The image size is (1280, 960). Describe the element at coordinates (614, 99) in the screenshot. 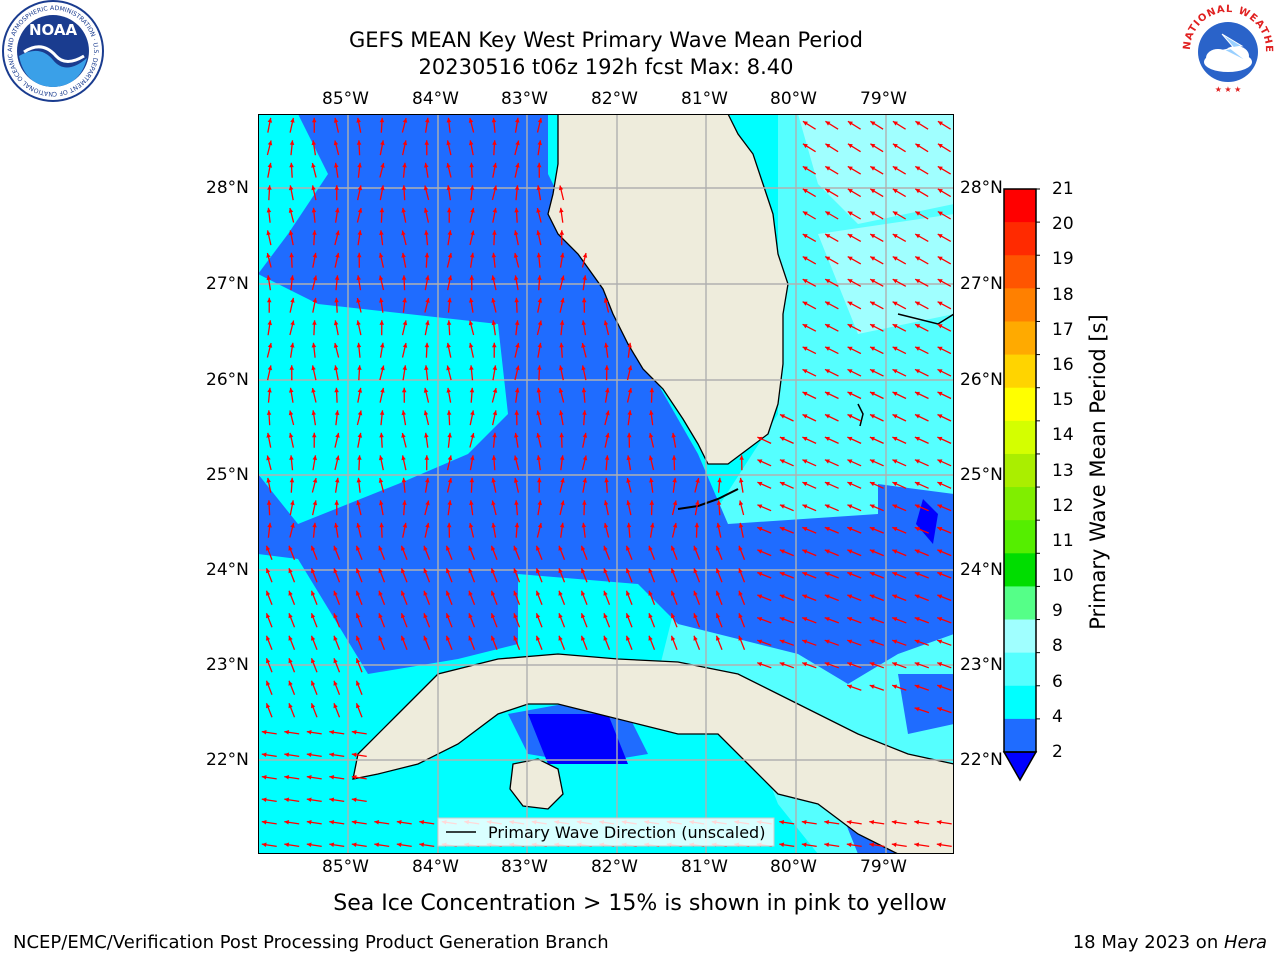

I see `lon-top-82: 82°W` at that location.